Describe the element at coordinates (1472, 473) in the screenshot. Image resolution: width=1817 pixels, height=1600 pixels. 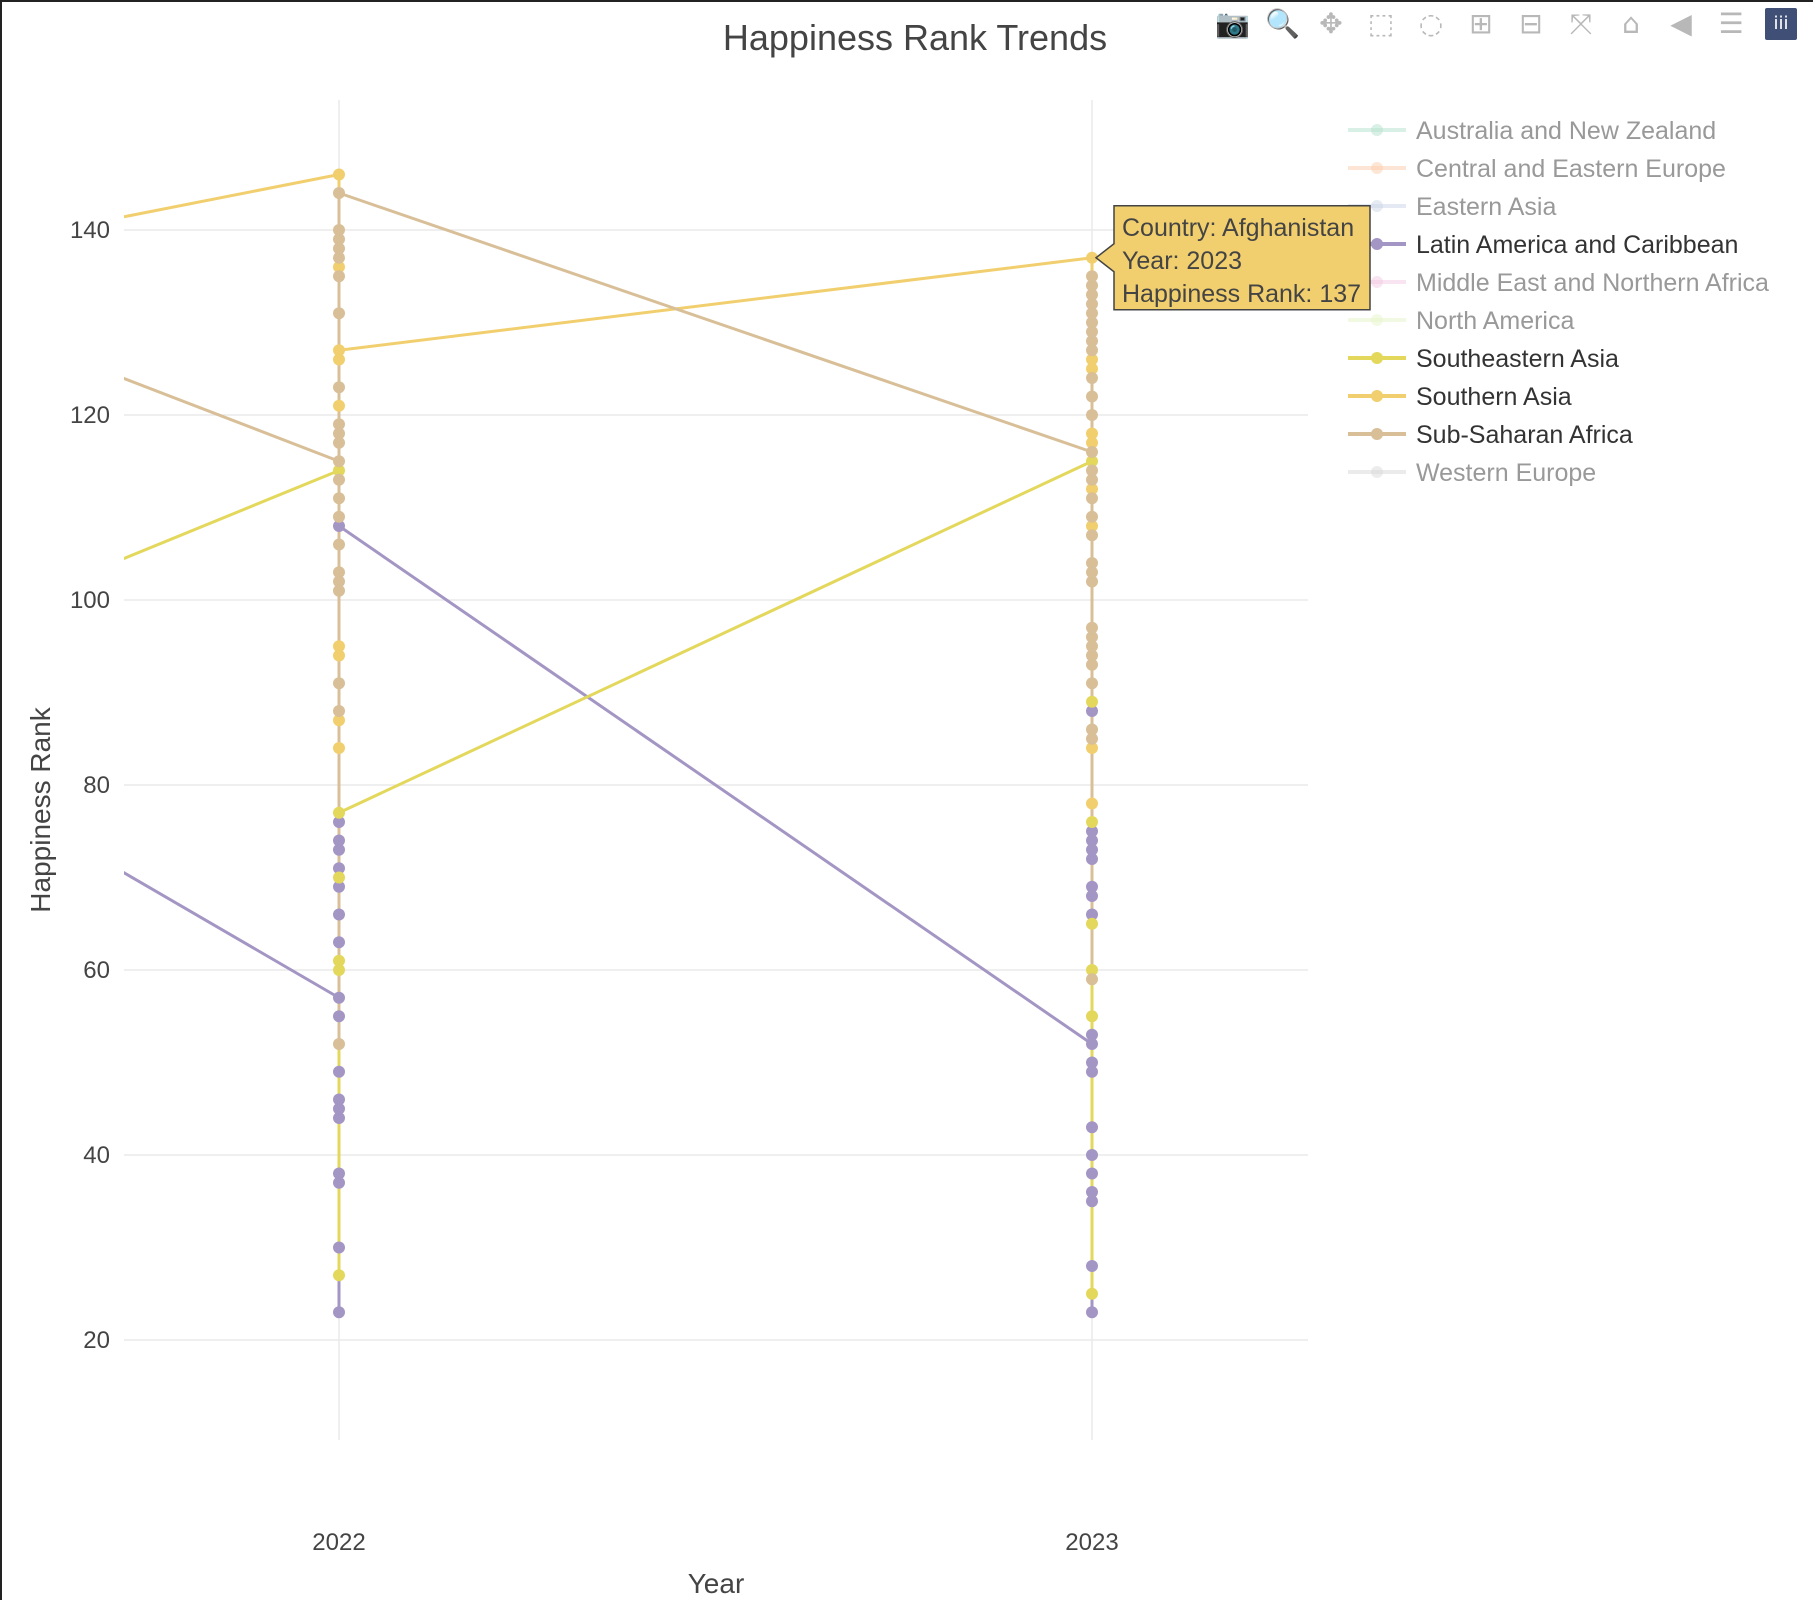
I see `legend-item-western-europe: Western Europe` at that location.